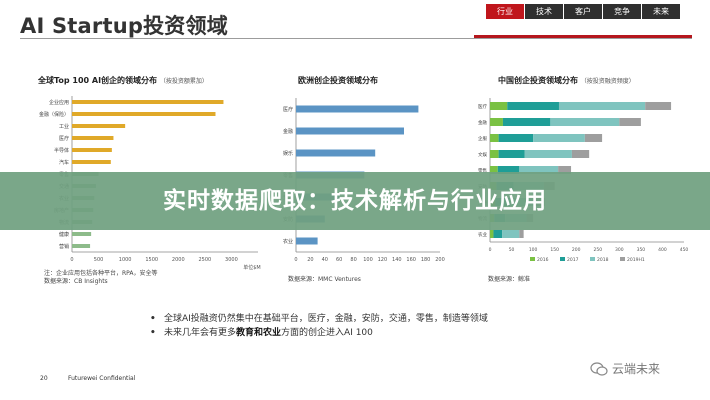  I want to click on wechat-icon, so click(599, 368).